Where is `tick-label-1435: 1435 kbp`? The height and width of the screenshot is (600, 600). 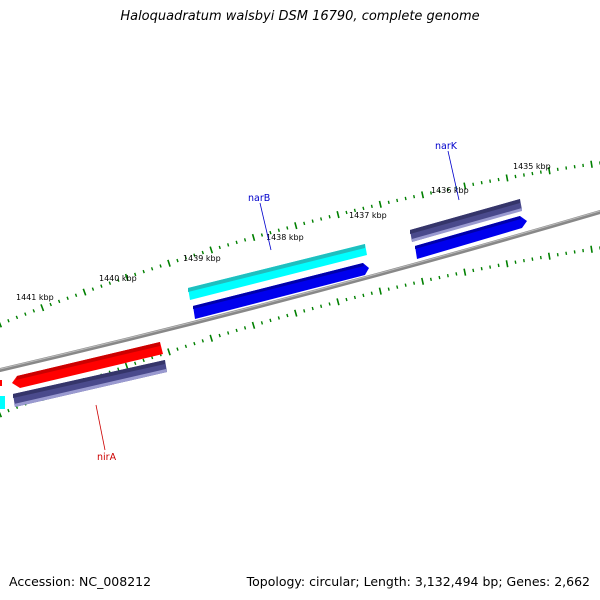 tick-label-1435: 1435 kbp is located at coordinates (532, 166).